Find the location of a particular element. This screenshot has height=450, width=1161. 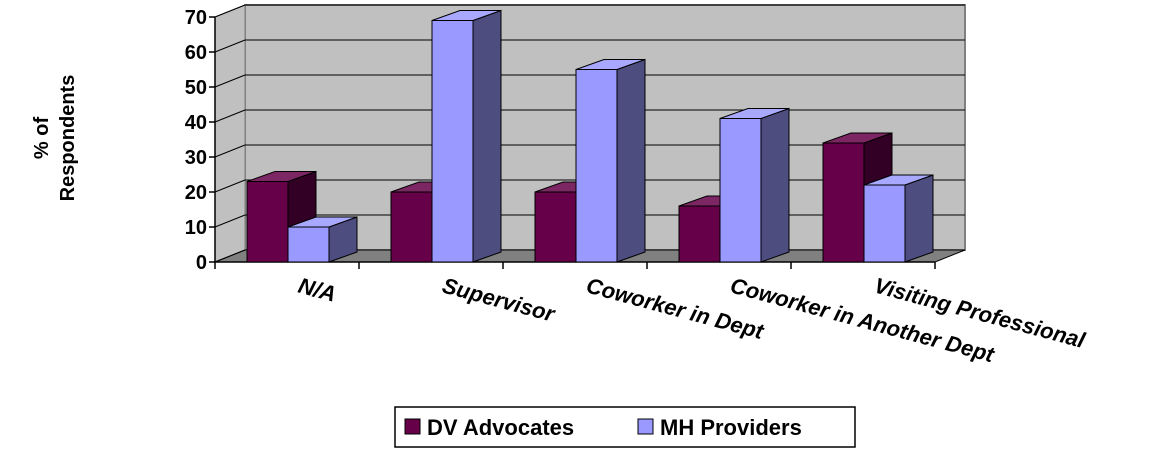

x-tick-label: N/A is located at coordinates (317, 290).